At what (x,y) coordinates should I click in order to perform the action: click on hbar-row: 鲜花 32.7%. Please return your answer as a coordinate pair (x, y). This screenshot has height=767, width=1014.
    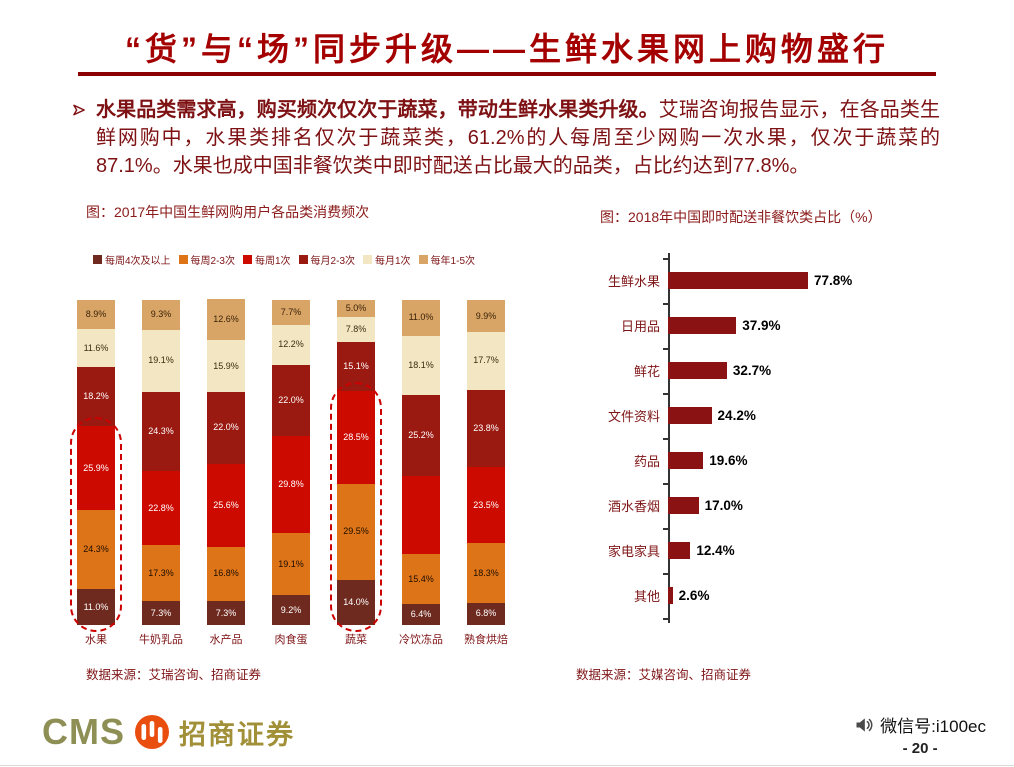
    Looking at the image, I should click on (783, 370).